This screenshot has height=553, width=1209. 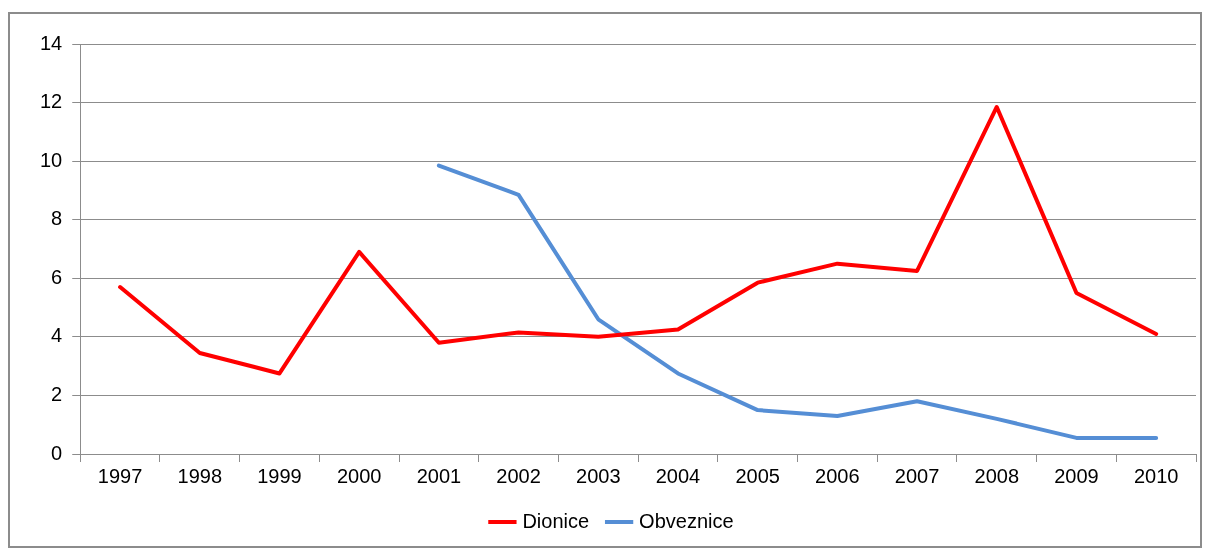 What do you see at coordinates (51, 159) in the screenshot?
I see `y-tick-label: 10` at bounding box center [51, 159].